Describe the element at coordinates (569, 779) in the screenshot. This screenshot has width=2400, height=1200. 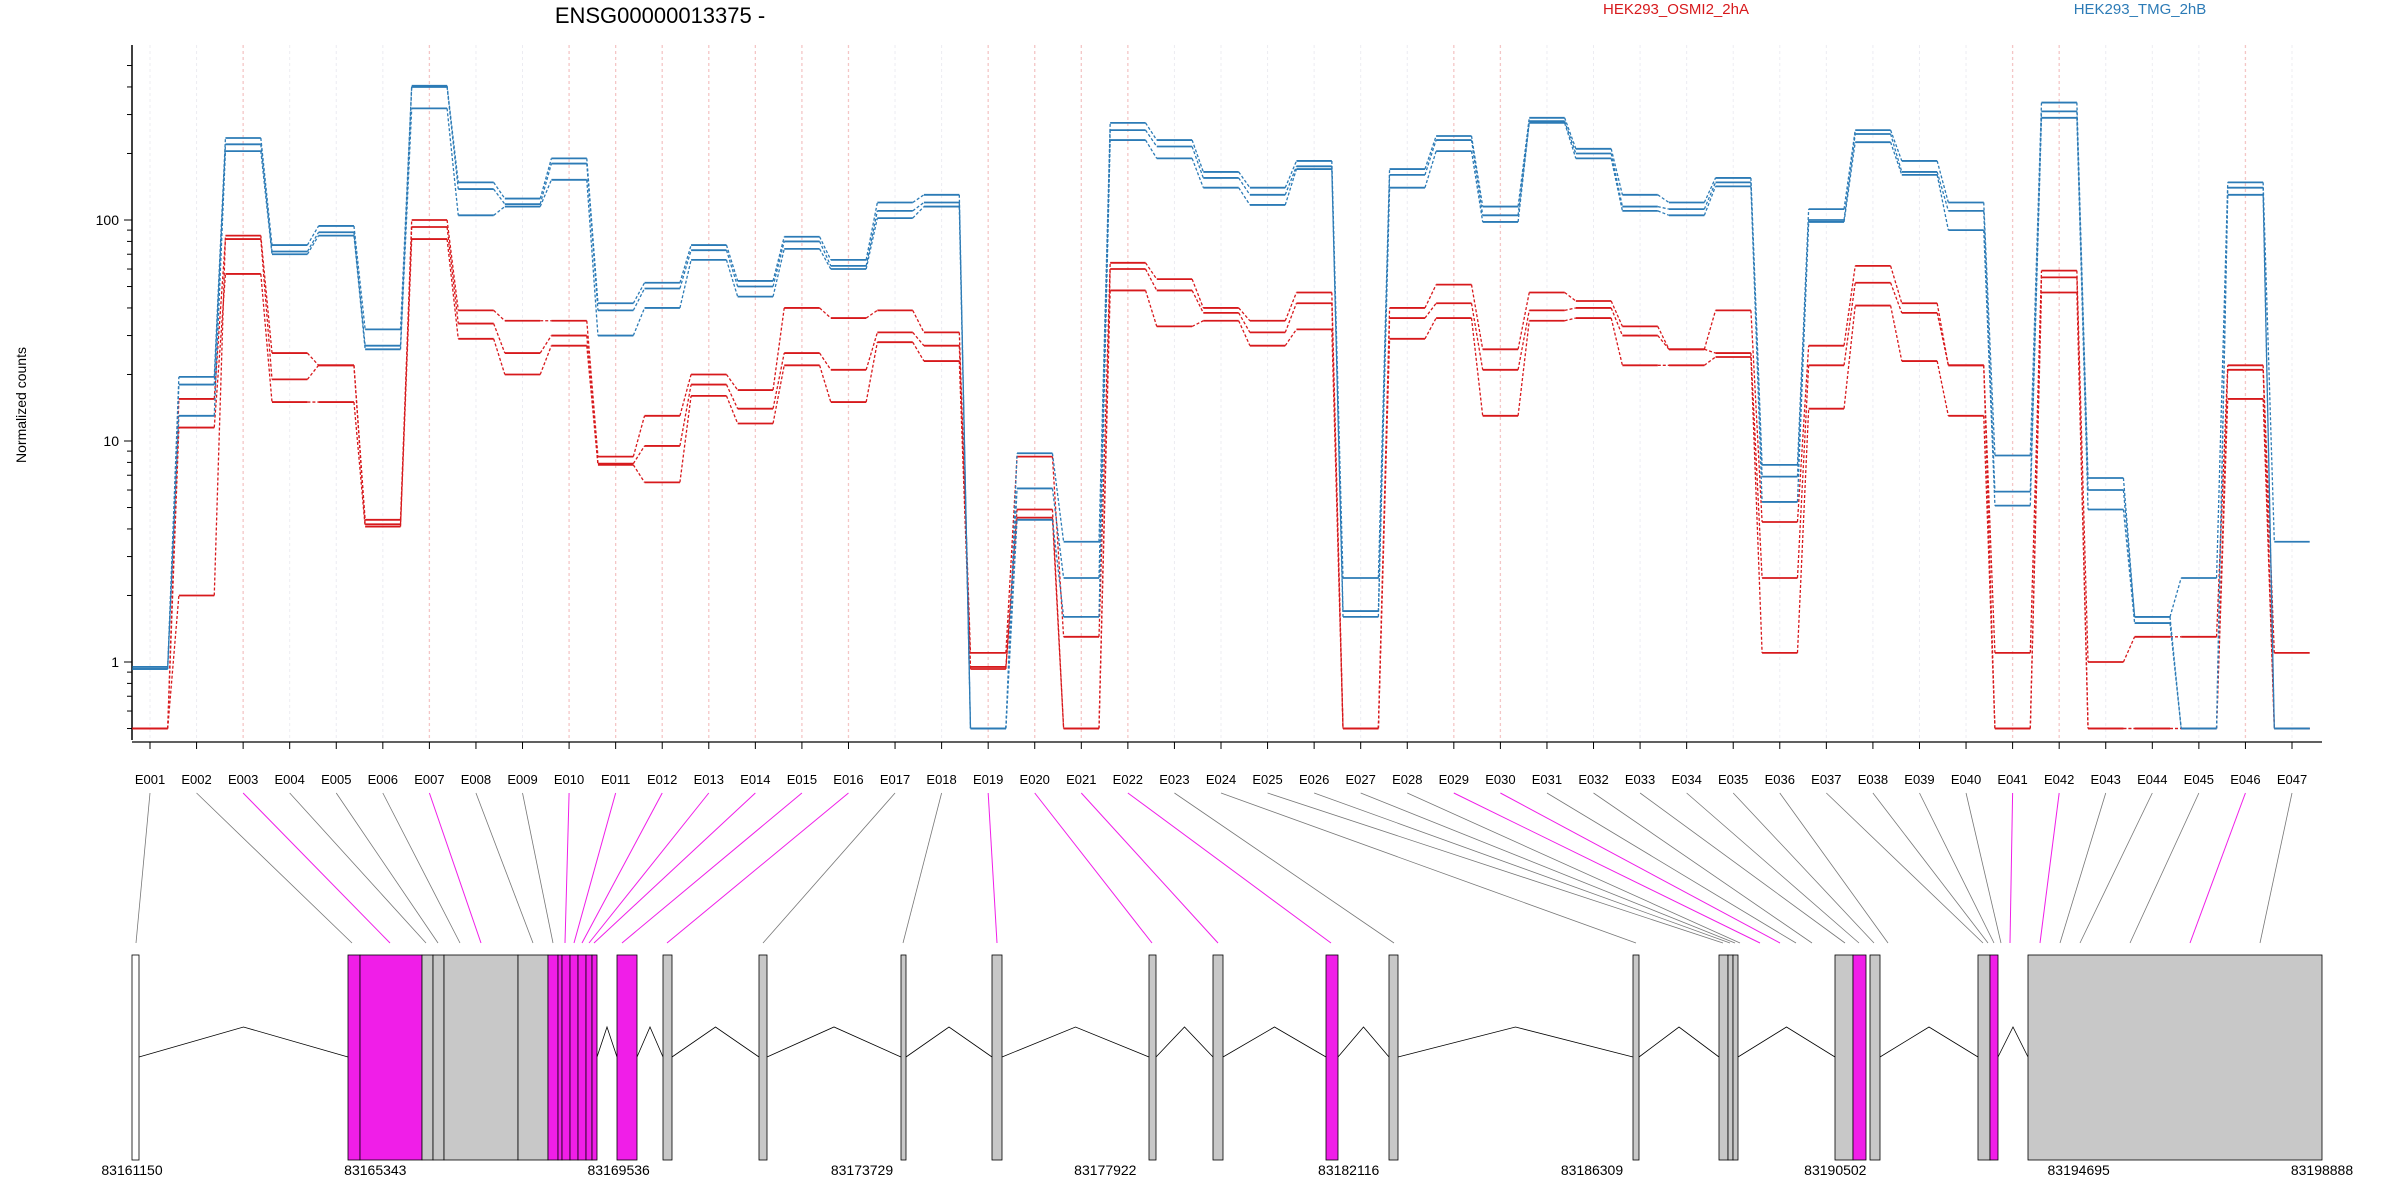
I see `x-tick-label: E010` at that location.